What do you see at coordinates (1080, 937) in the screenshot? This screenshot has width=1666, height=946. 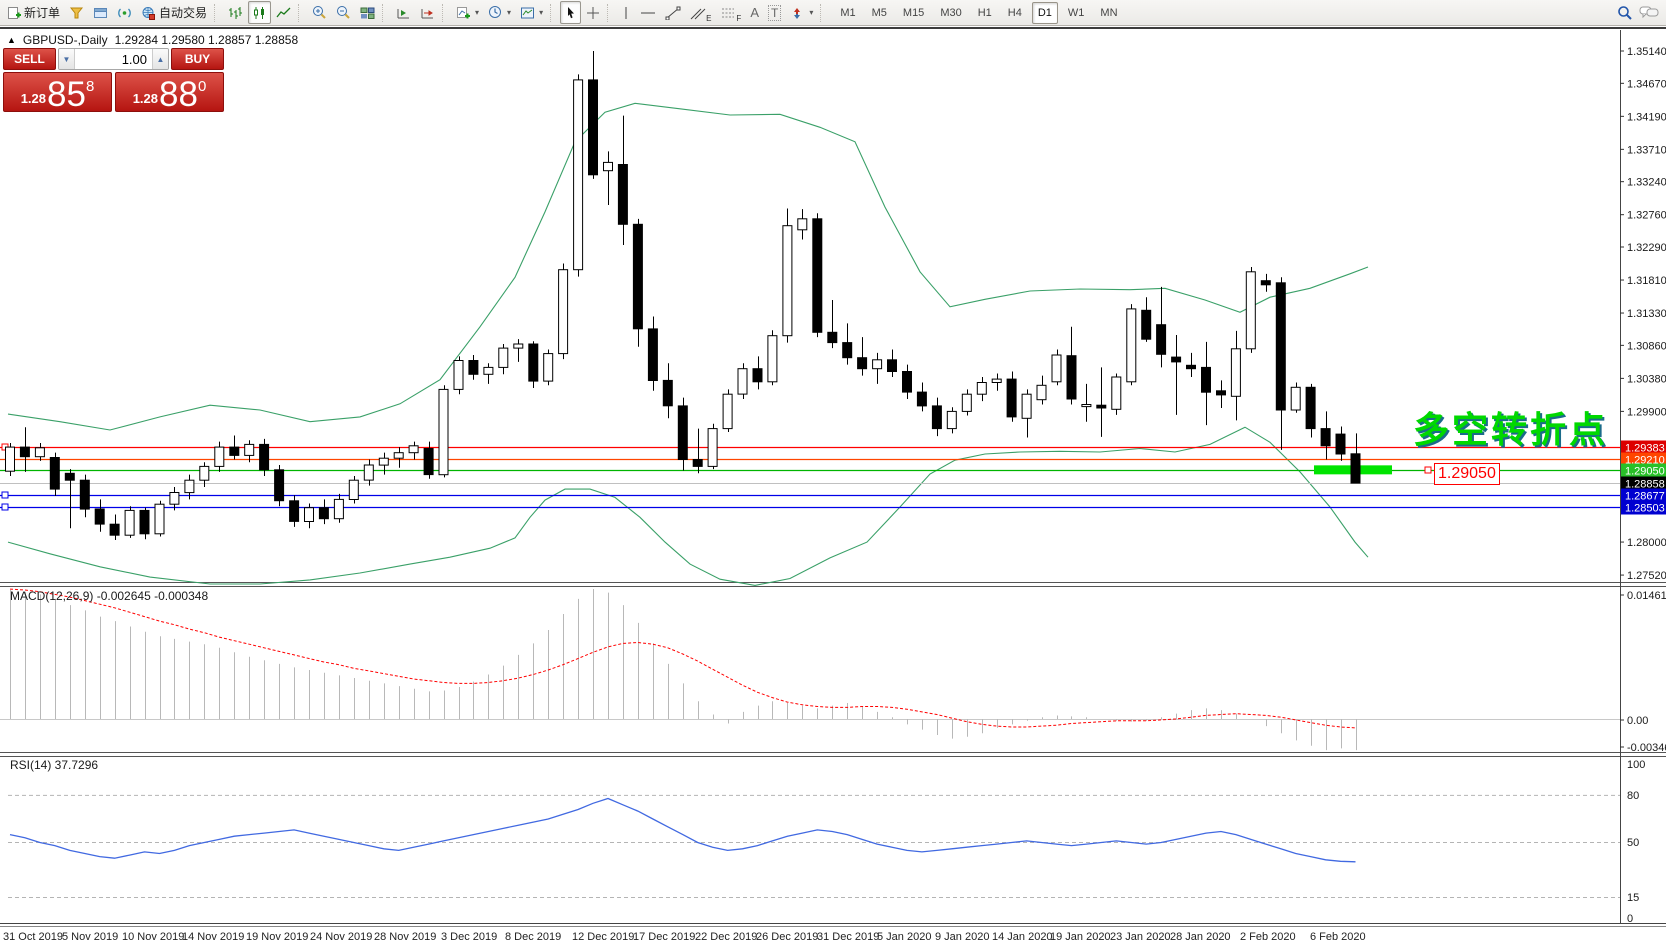 I see `svg-text: 19 Jan 2020` at bounding box center [1080, 937].